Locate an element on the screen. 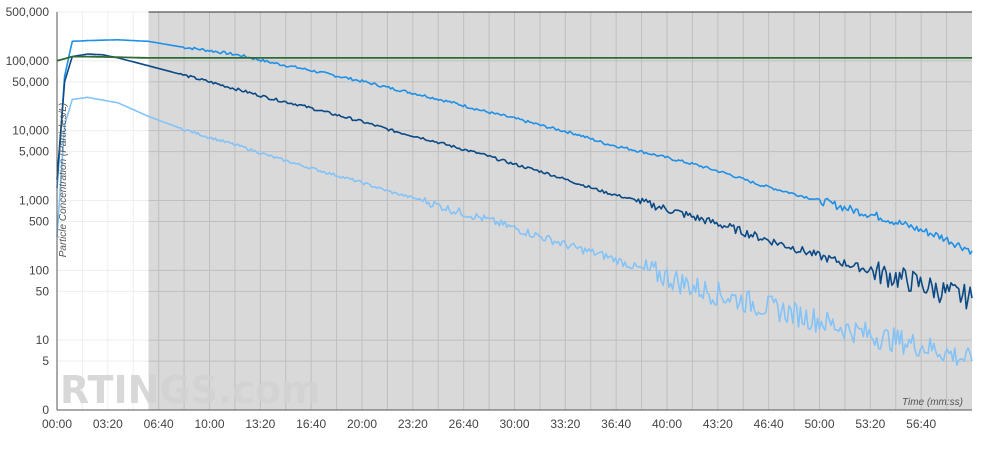 This screenshot has width=1000, height=454. y-tick-label: 500,000 is located at coordinates (28, 12).